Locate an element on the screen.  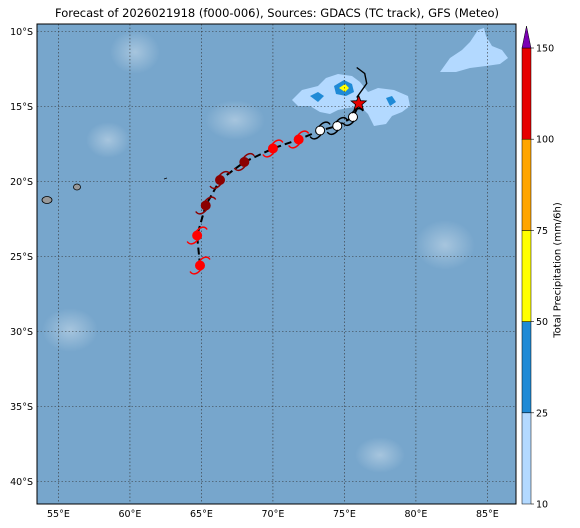
lat-label: 10°S is located at coordinates (21, 32).